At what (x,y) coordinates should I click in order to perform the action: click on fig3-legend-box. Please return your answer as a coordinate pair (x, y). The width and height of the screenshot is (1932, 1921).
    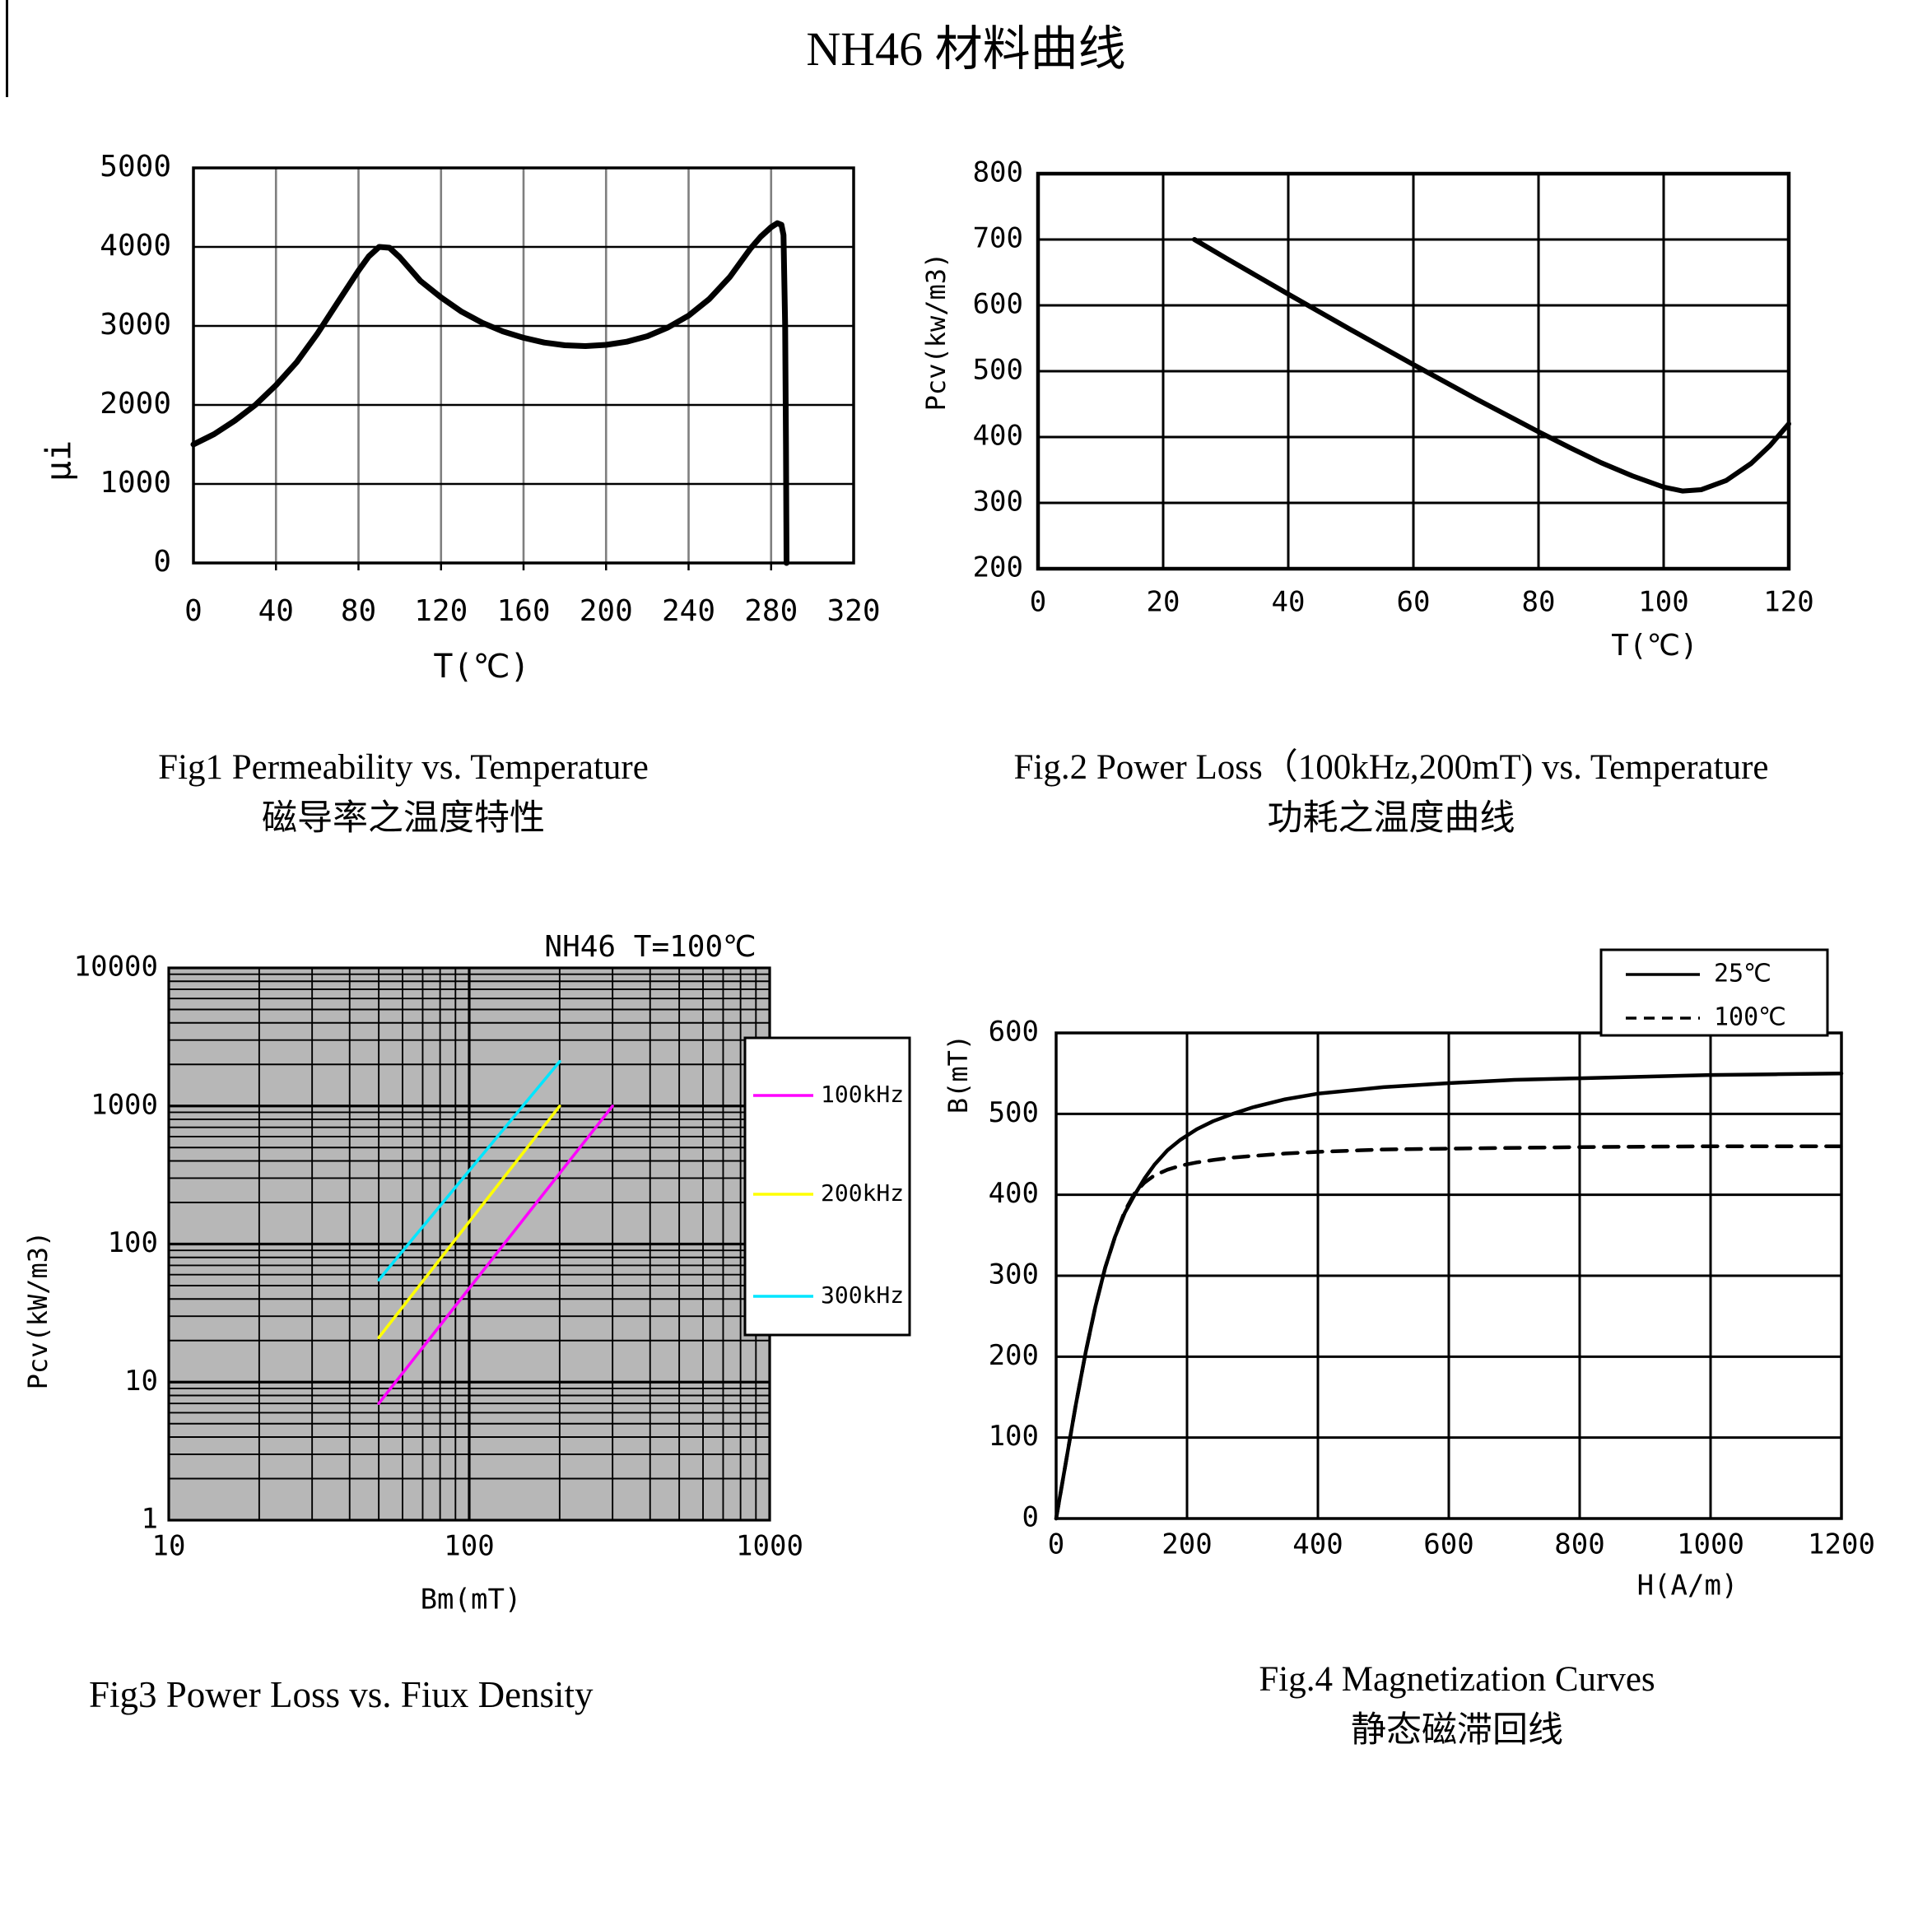
    Looking at the image, I should click on (827, 1186).